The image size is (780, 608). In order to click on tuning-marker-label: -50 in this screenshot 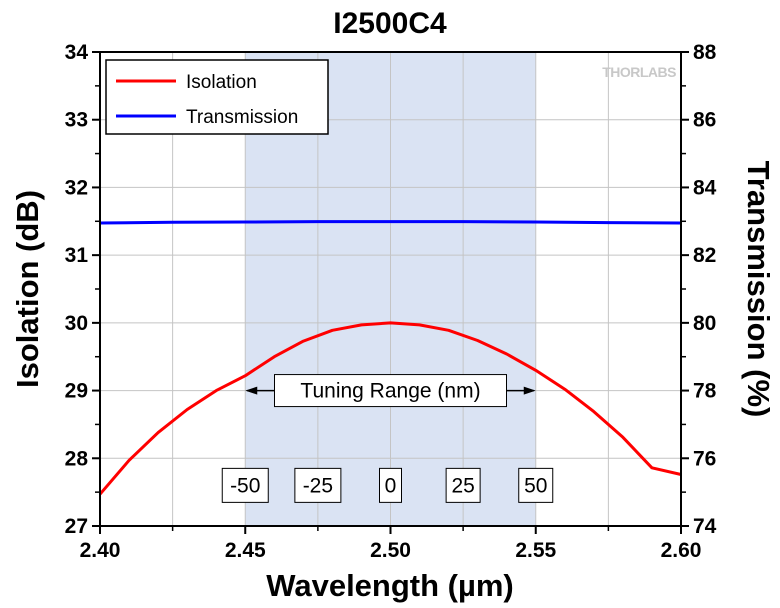, I will do `click(245, 485)`.